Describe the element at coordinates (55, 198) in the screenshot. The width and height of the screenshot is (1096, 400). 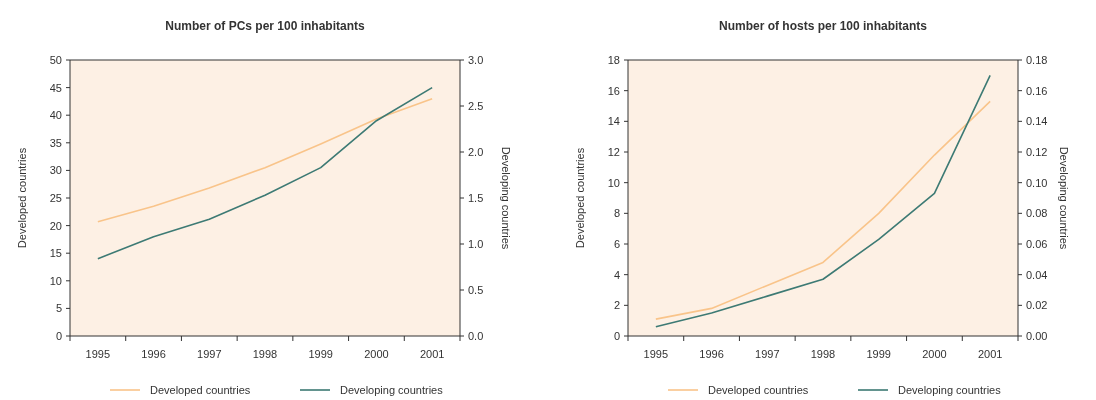
I see `y-tick-label: 25` at that location.